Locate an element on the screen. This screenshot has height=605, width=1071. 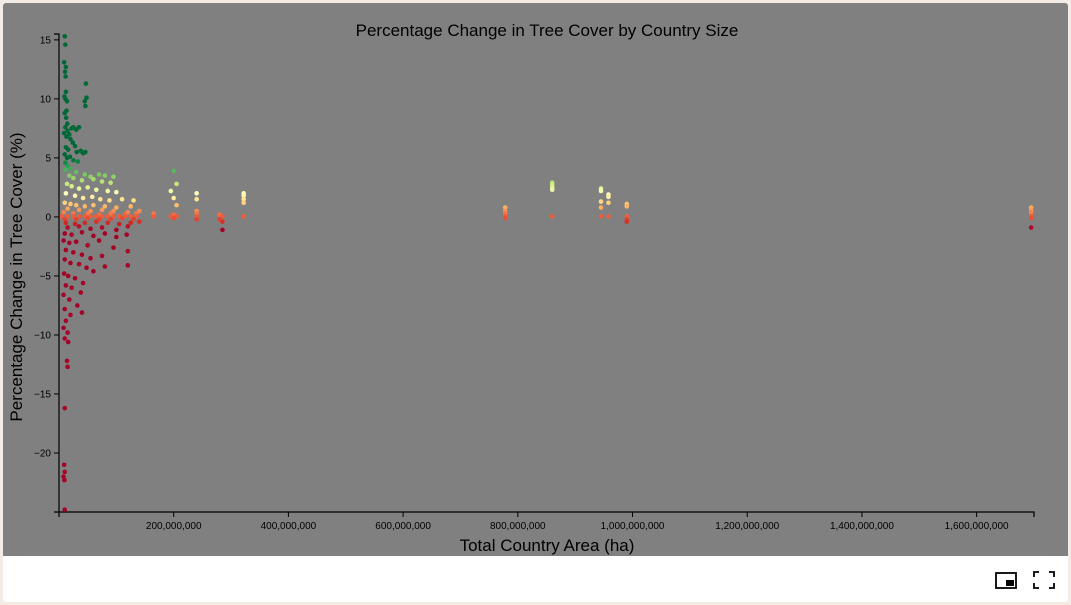
y-tick-label: 15 is located at coordinates (46, 40).